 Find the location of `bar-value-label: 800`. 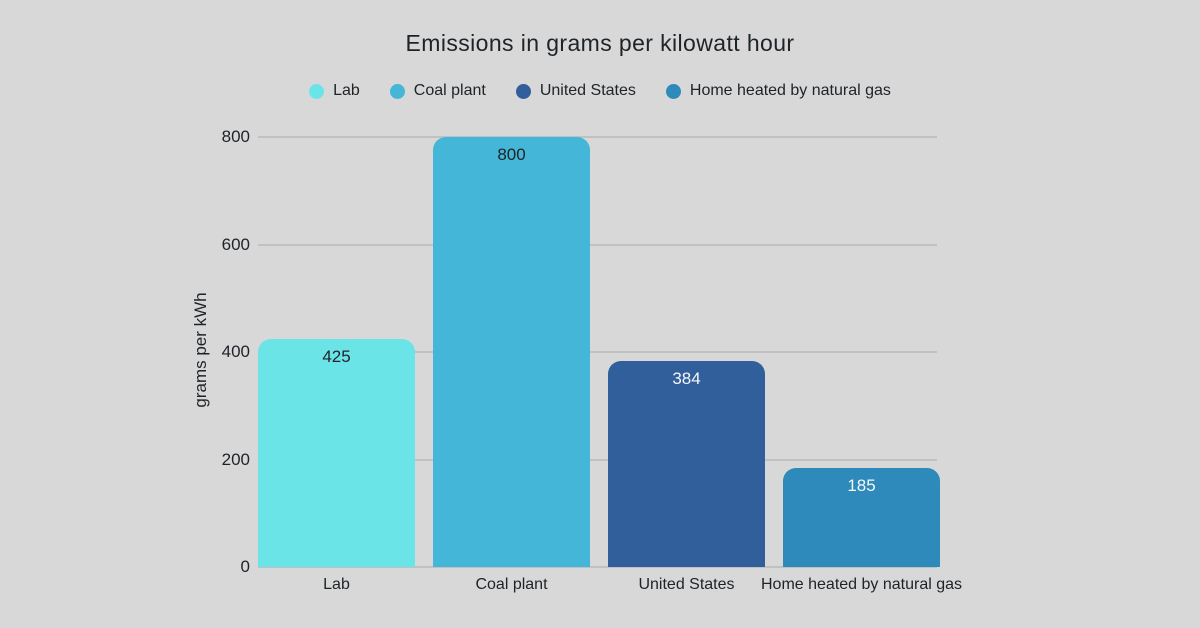

bar-value-label: 800 is located at coordinates (511, 154).